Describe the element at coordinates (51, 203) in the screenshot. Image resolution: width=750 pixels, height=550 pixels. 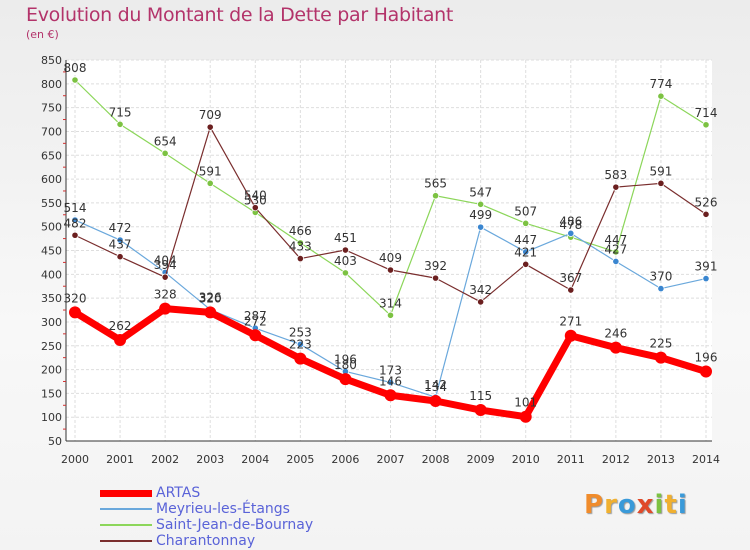
I see `y-tick-label: 550` at that location.